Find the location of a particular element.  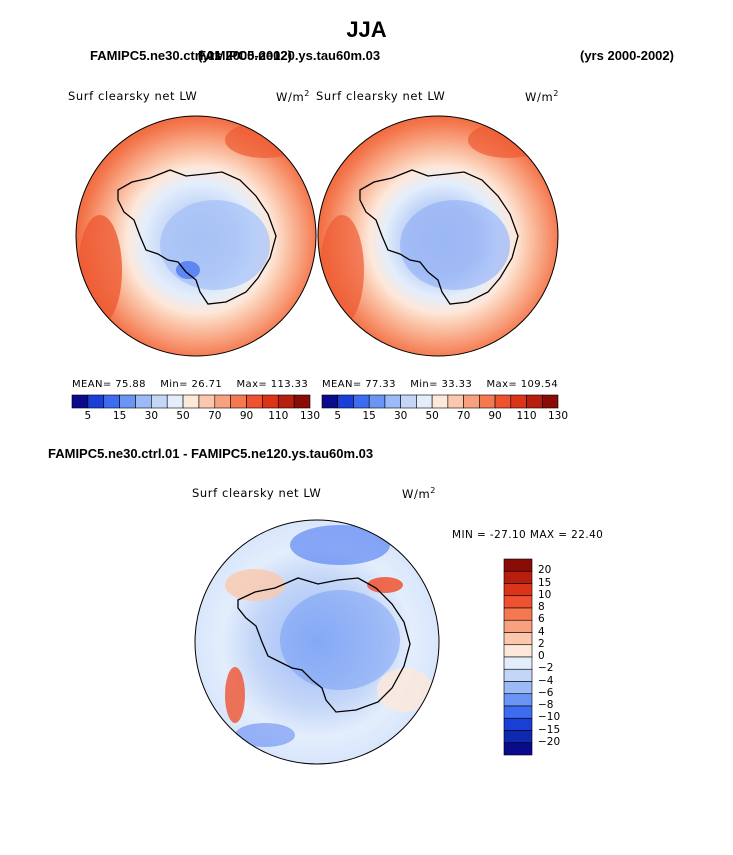

diff-units: W/m2 is located at coordinates (419, 493).